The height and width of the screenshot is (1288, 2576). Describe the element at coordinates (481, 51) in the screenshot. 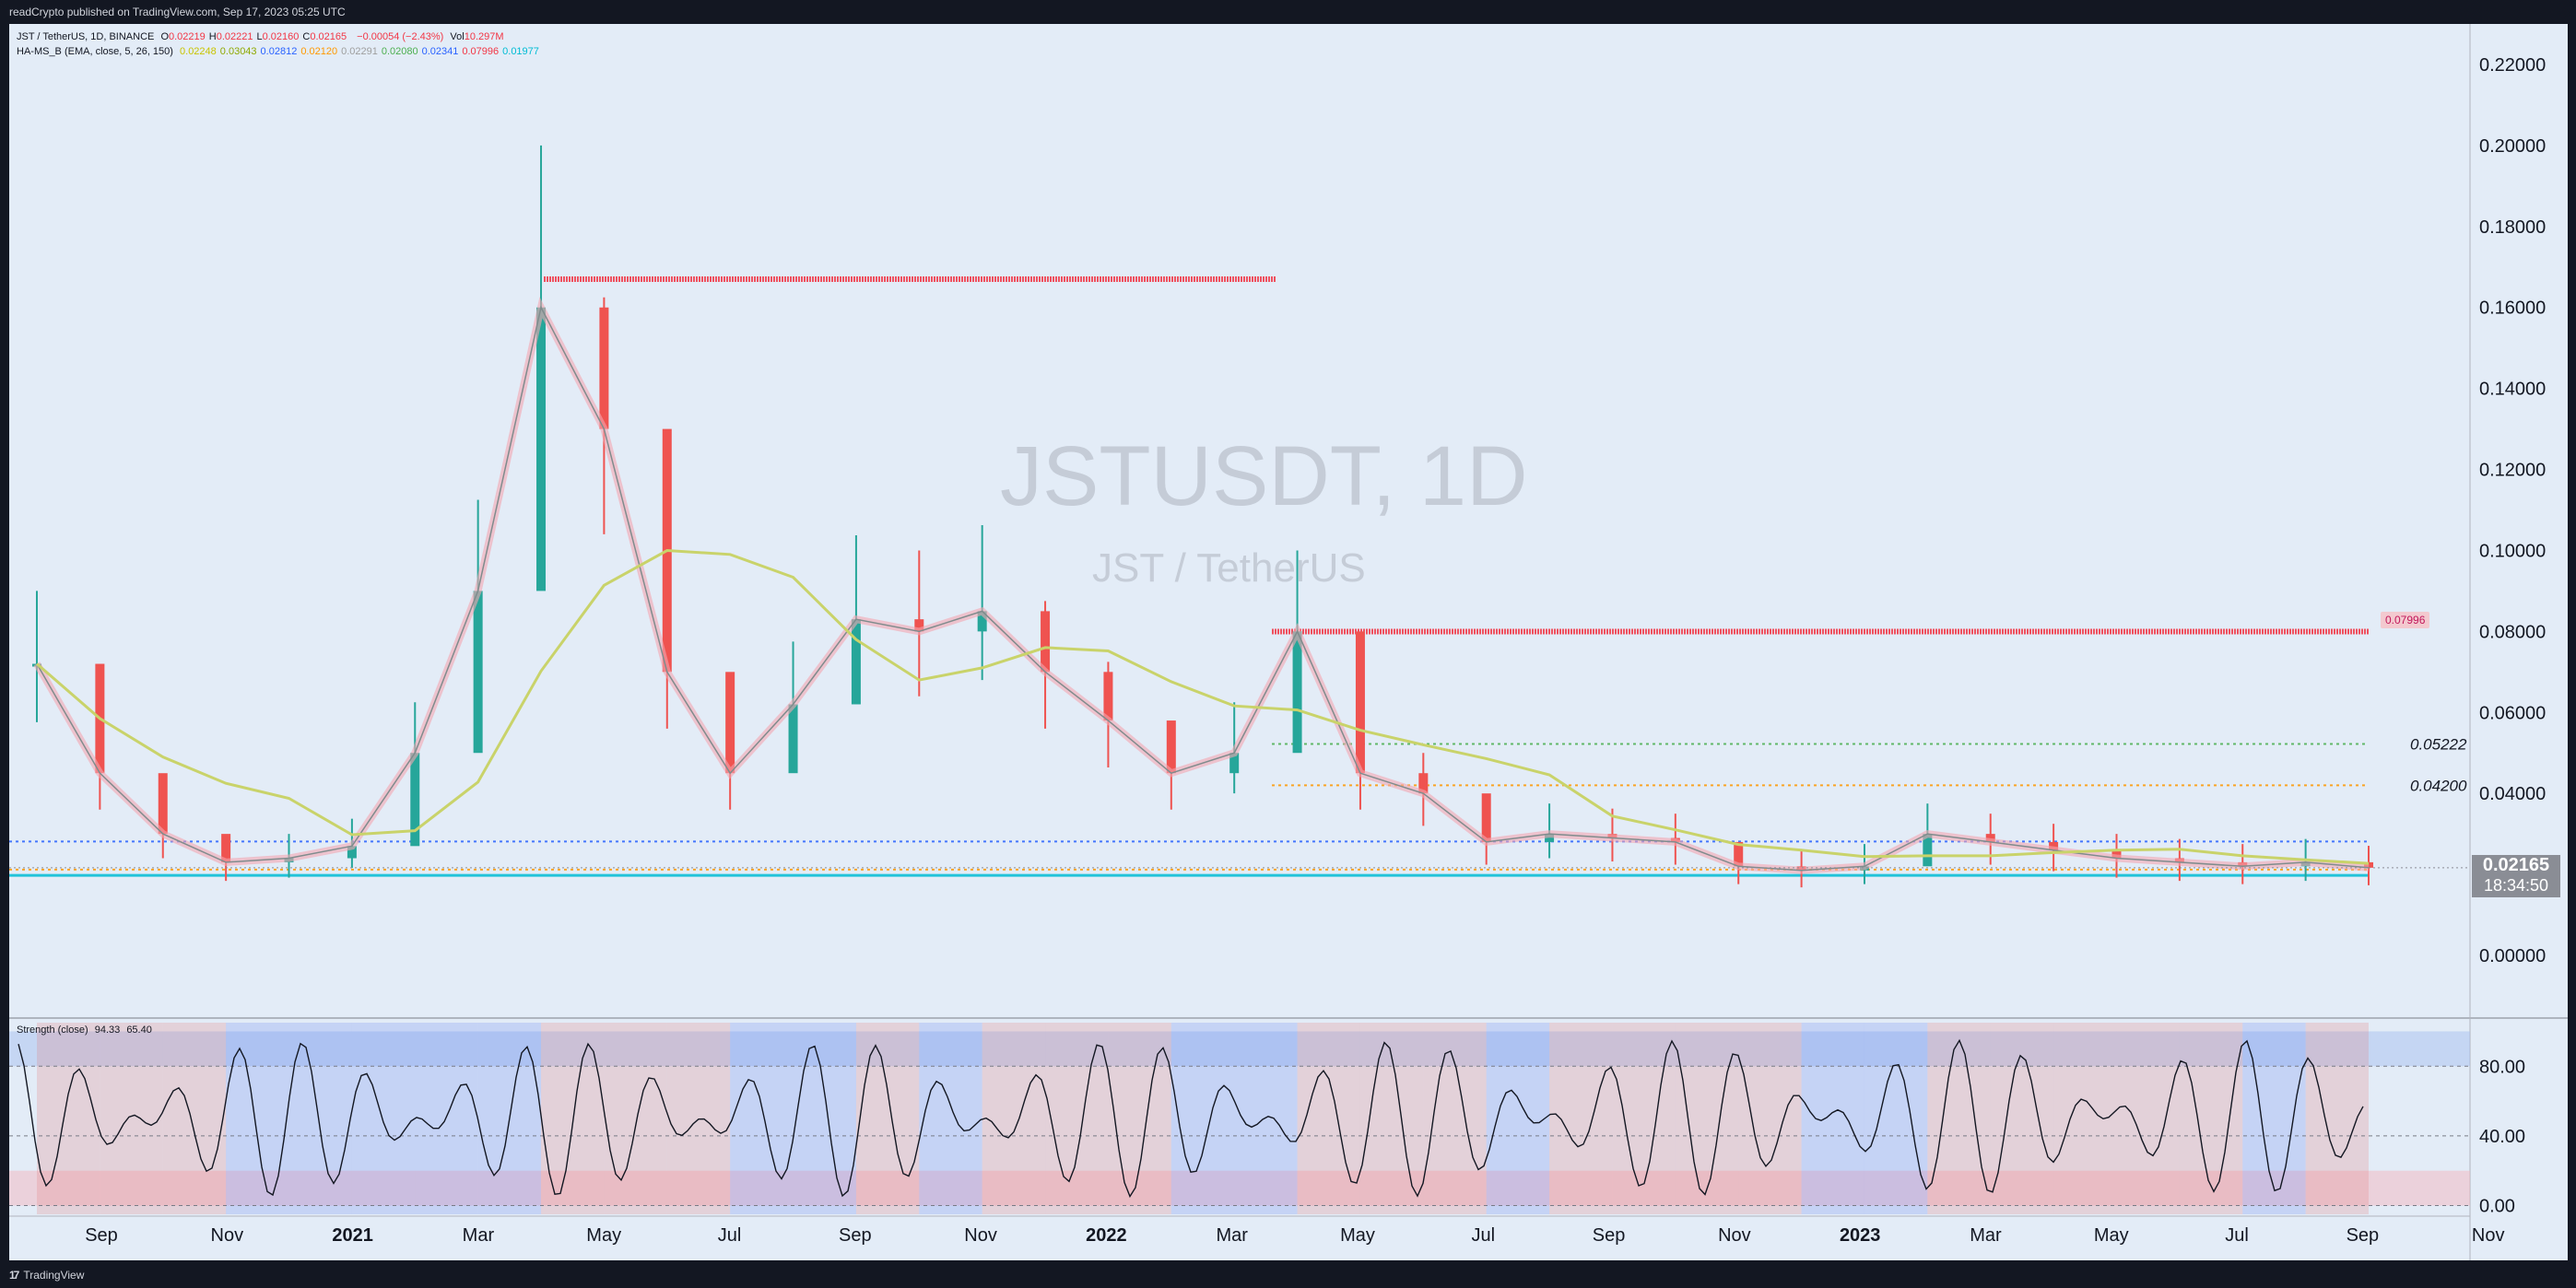

I see `indicator-value: 0.07996` at that location.